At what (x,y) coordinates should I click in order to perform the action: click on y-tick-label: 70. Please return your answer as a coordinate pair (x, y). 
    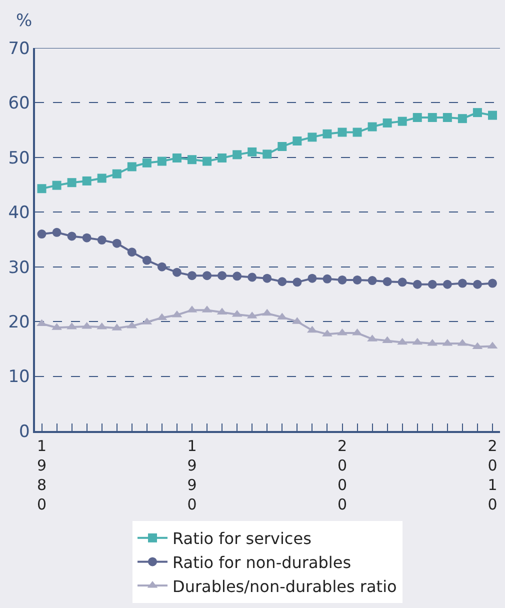
    Looking at the image, I should click on (19, 48).